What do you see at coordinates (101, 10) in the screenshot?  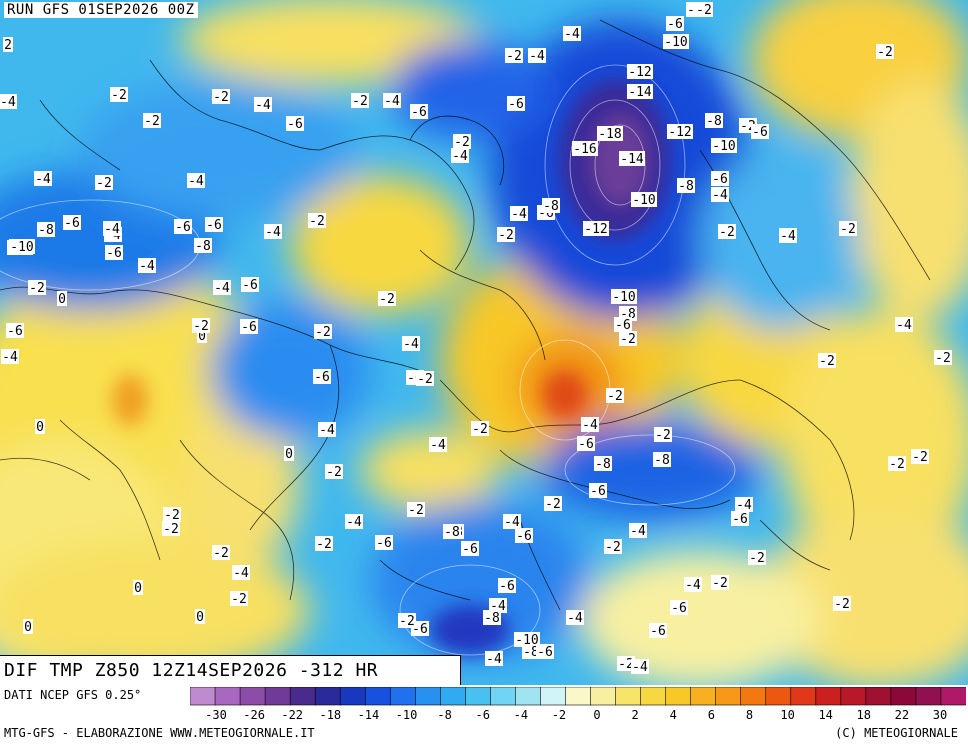 I see `run-label: RUN GFS 01SEP2026 00Z` at bounding box center [101, 10].